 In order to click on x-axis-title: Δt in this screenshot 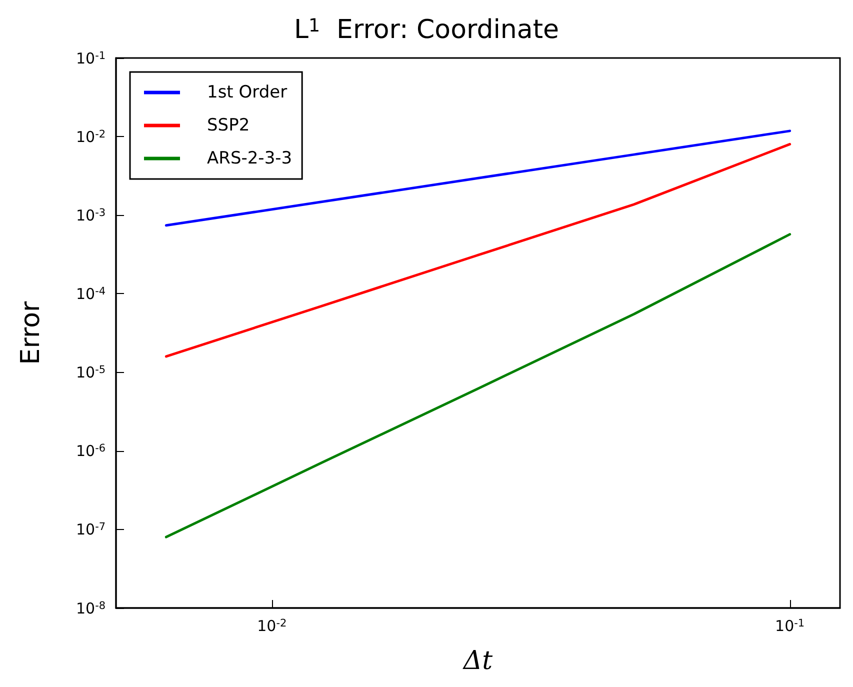, I will do `click(478, 661)`.